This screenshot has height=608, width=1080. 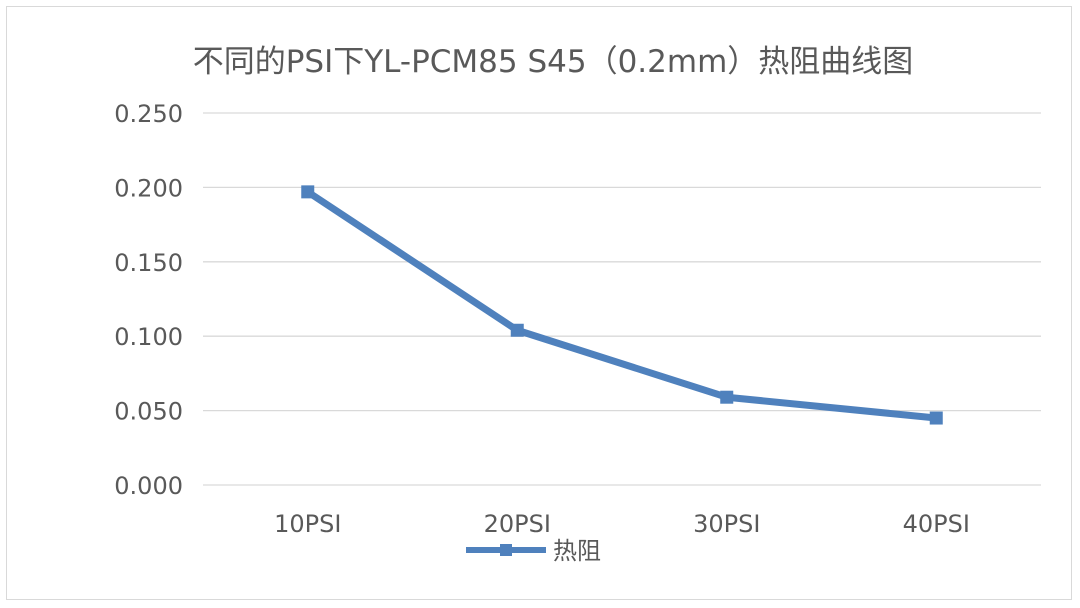 I want to click on y-tick-label-2: 0.100, so click(x=148, y=337).